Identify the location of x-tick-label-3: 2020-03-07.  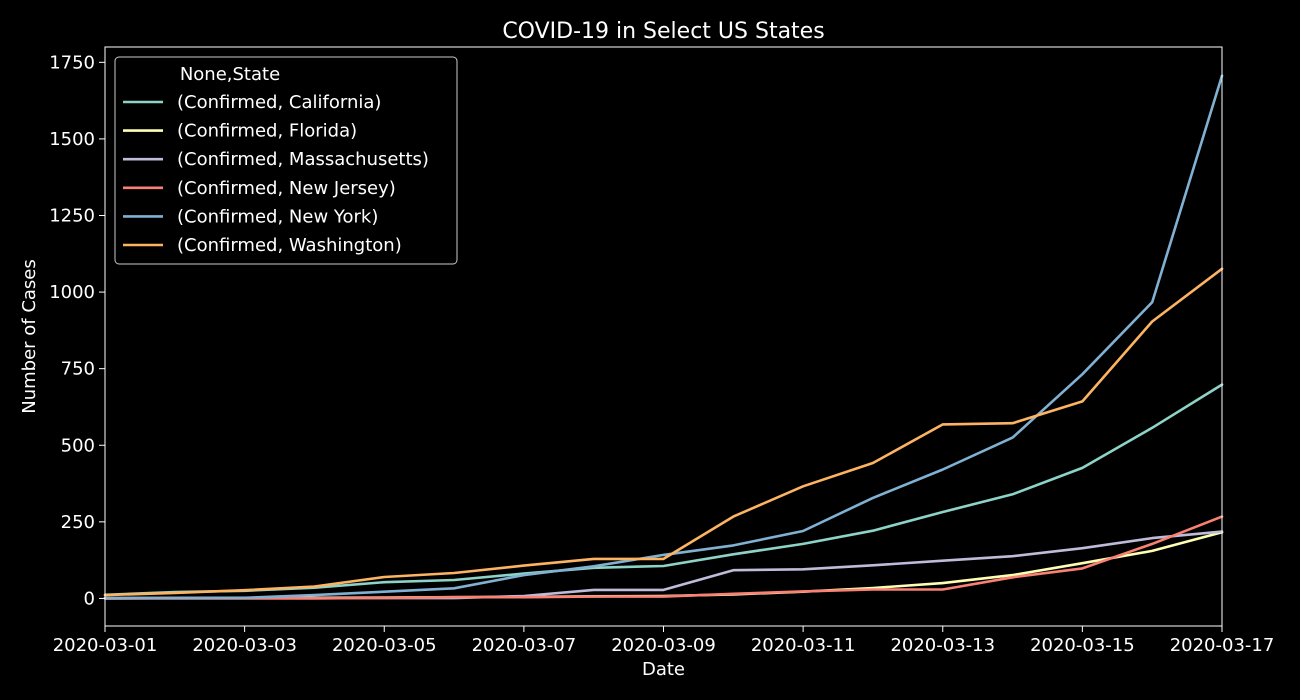
(524, 645).